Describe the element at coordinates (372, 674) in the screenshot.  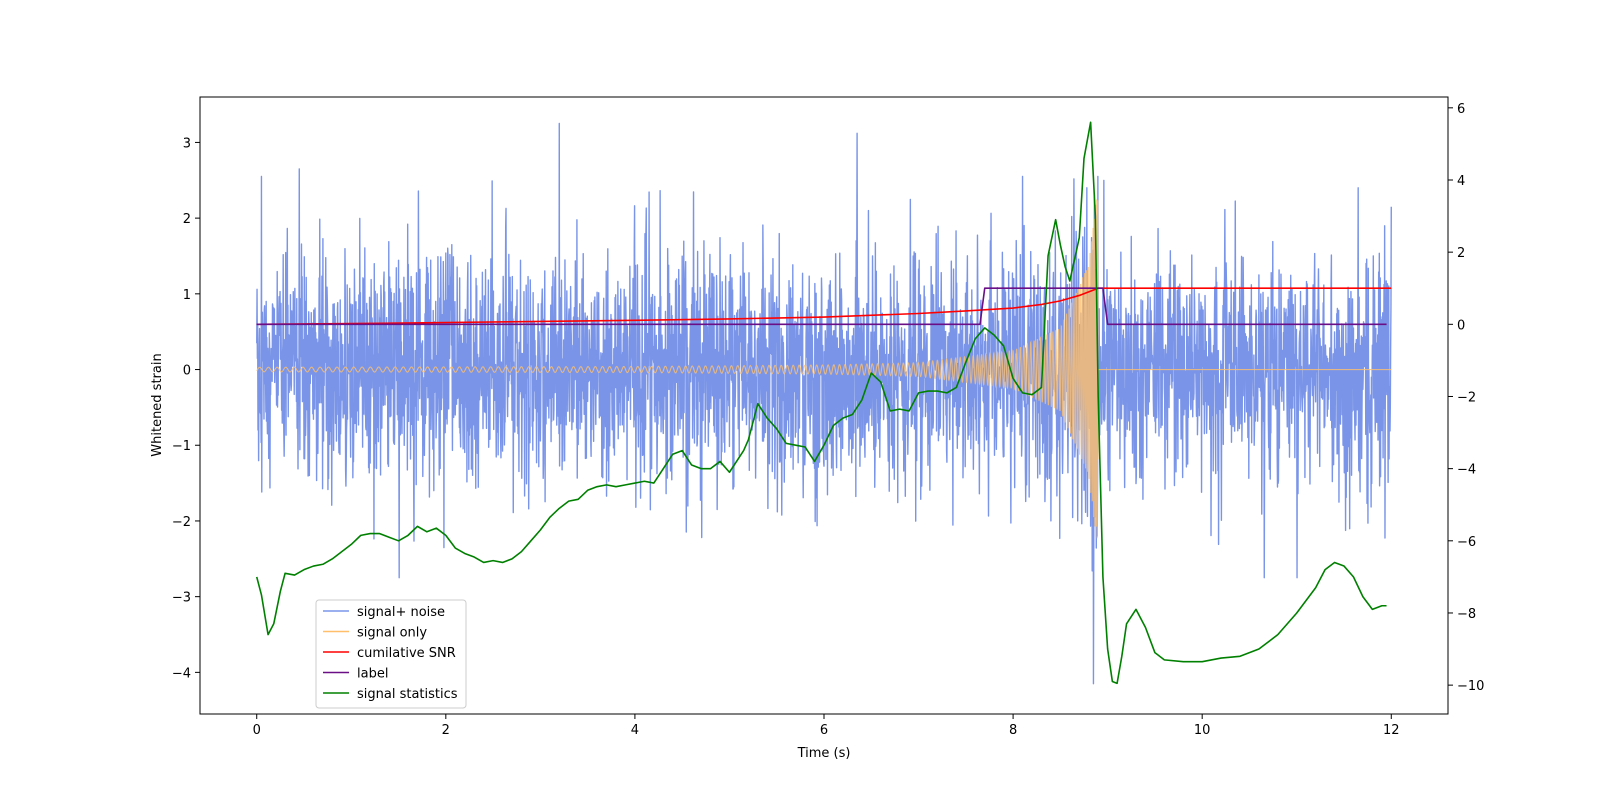
I see `legend-label: label` at that location.